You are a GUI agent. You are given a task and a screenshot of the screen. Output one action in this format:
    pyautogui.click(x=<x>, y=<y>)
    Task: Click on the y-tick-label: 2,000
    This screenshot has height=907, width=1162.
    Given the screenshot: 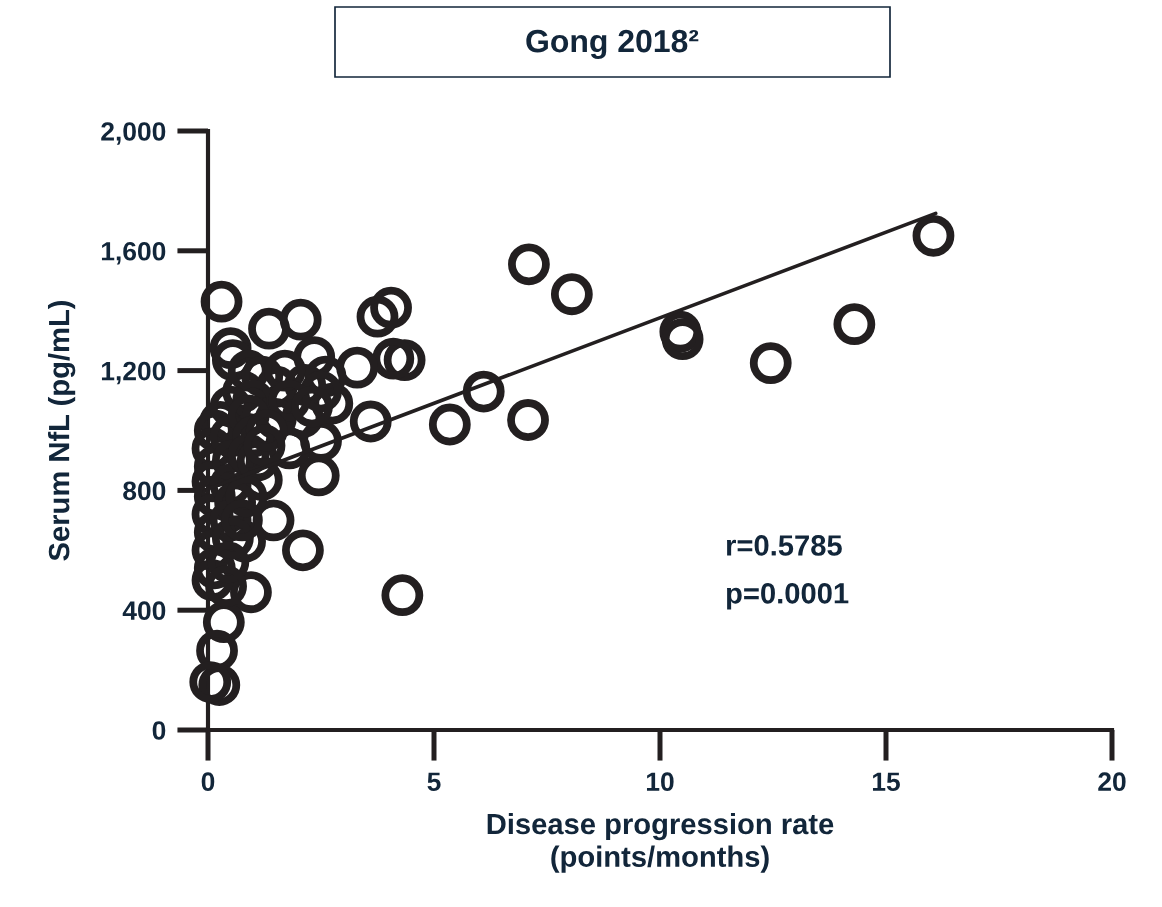 What is the action you would take?
    pyautogui.click(x=133, y=133)
    